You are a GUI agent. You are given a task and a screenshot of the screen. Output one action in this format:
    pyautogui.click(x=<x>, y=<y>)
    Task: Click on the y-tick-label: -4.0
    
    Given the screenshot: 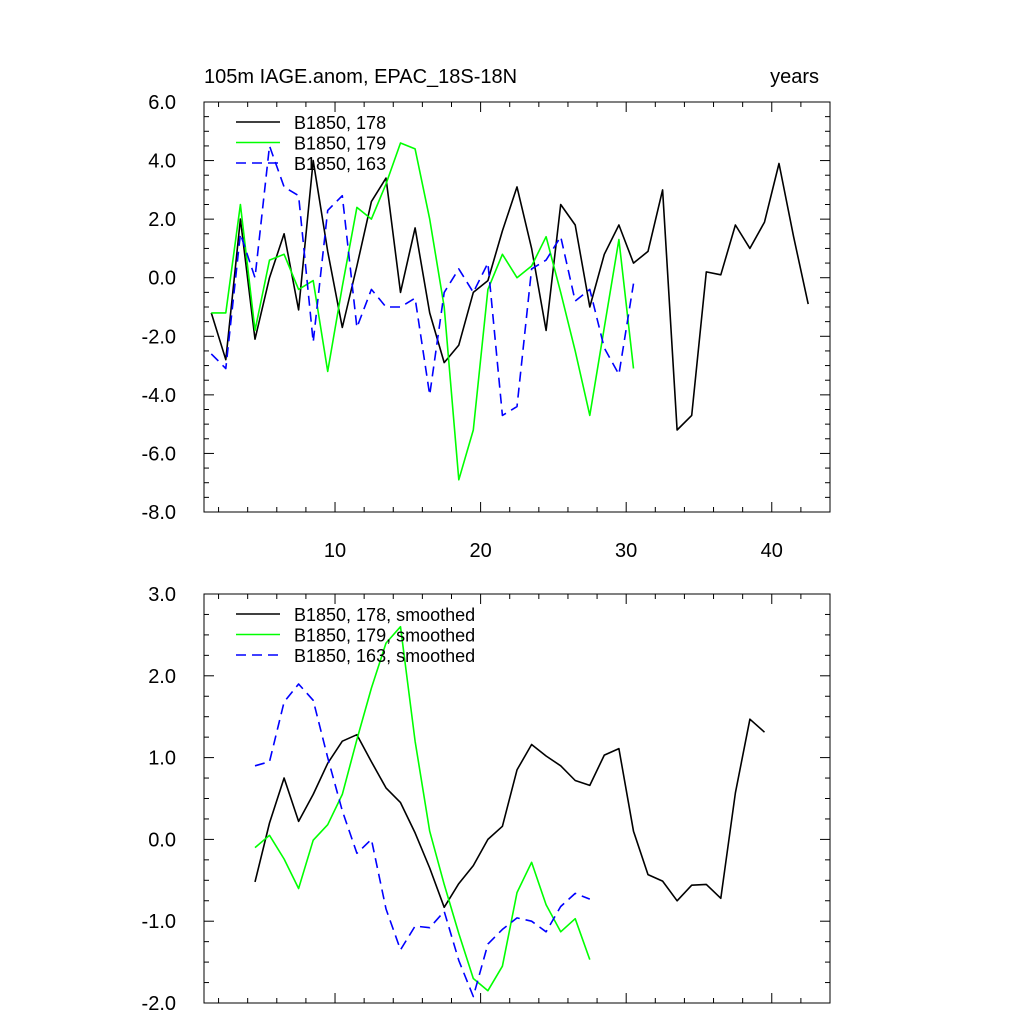 What is the action you would take?
    pyautogui.click(x=159, y=396)
    